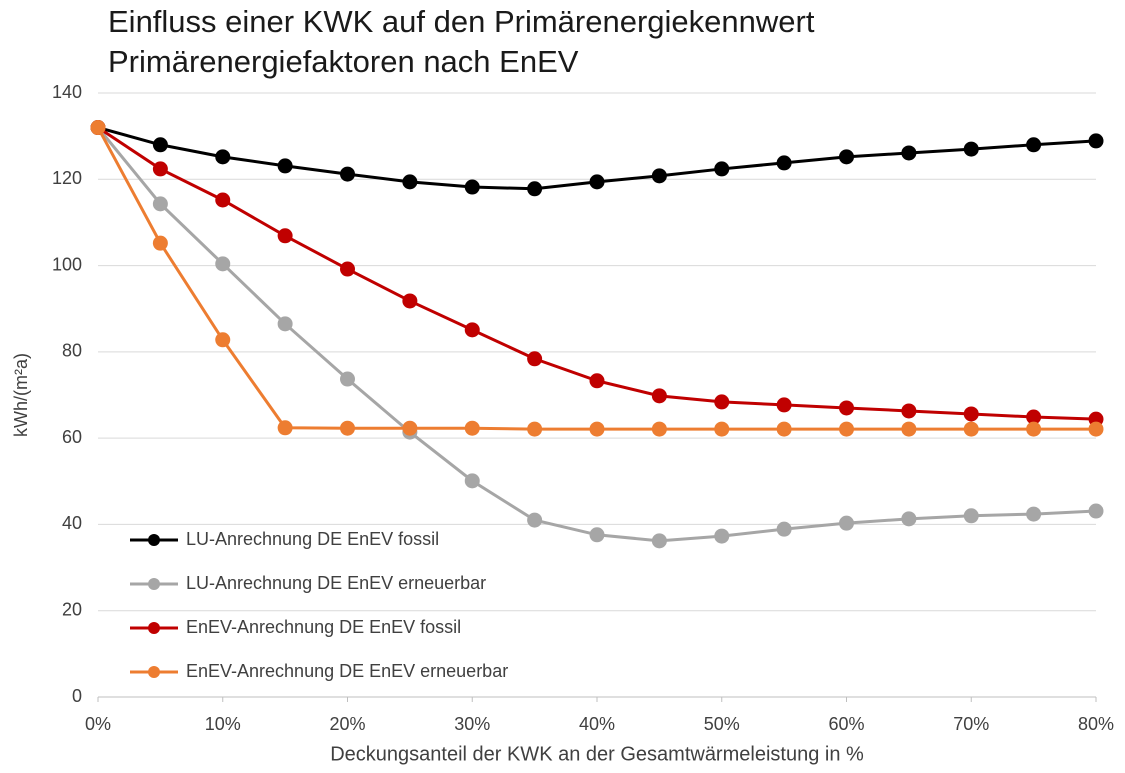  I want to click on x-tick-label: 60%, so click(846, 724).